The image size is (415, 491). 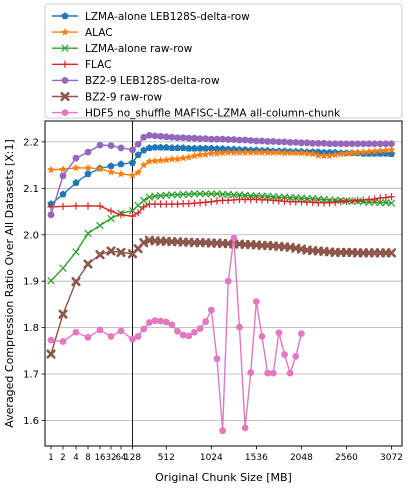 I want to click on legend-label: BZ2-9 raw-row, so click(x=124, y=97).